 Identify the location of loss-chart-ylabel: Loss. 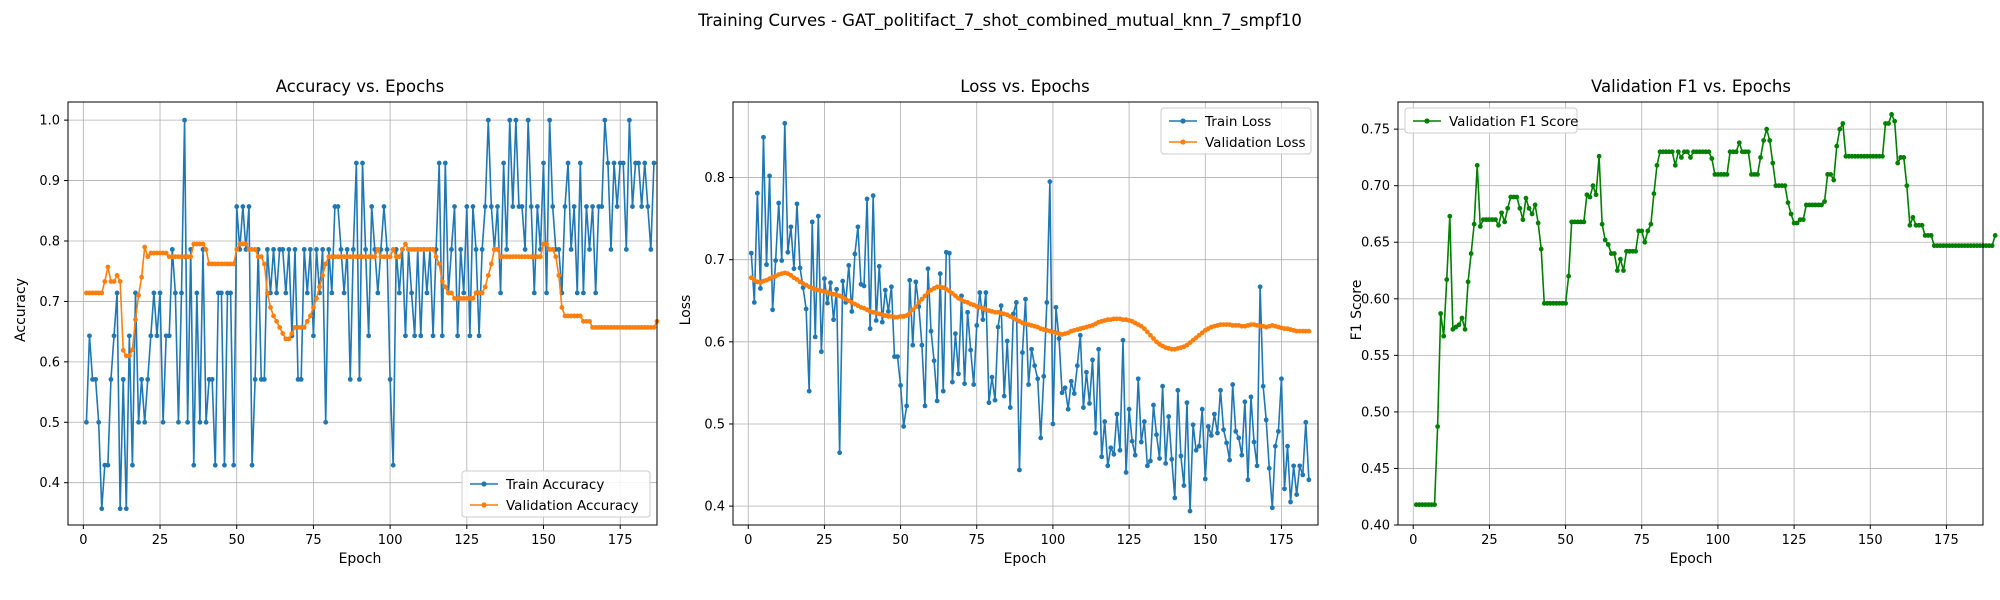
(686, 310).